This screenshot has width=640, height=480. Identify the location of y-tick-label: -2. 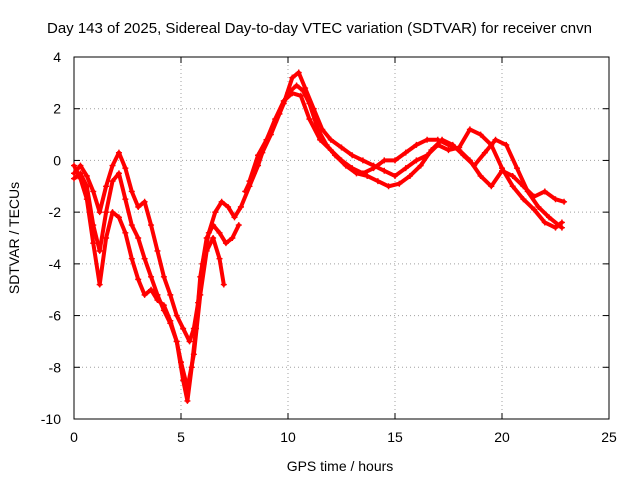
(55, 212).